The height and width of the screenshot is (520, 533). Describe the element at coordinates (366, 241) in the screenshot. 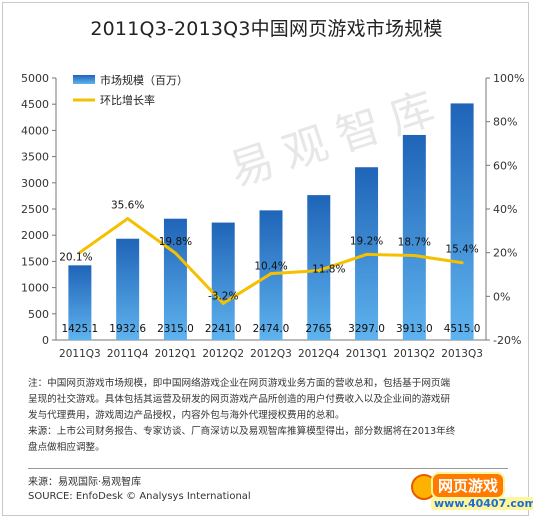

I see `growth-value-label: 19.2%` at that location.